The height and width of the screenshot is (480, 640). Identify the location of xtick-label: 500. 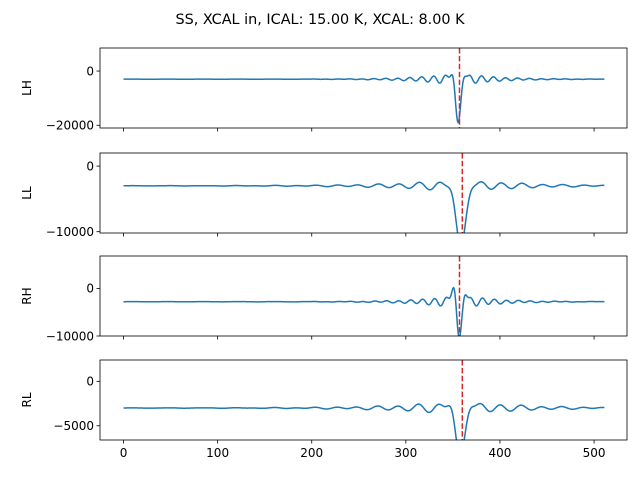
(594, 453).